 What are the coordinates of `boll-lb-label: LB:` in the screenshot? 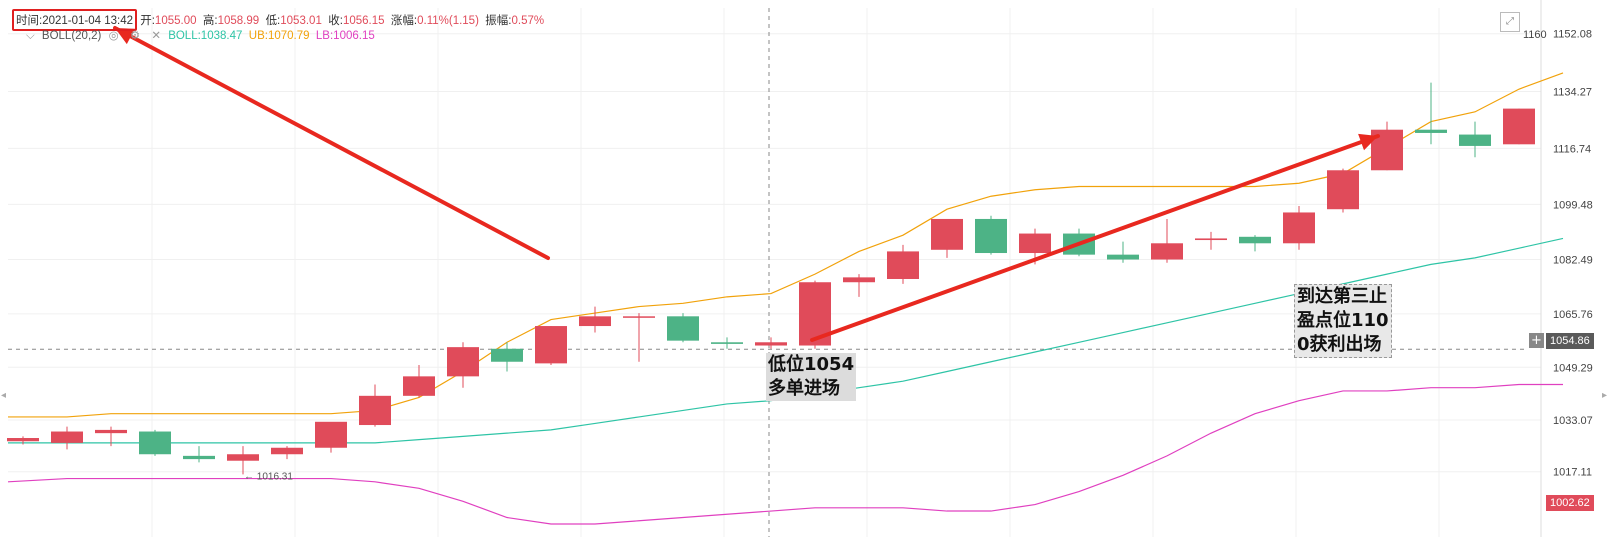 It's located at (324, 36).